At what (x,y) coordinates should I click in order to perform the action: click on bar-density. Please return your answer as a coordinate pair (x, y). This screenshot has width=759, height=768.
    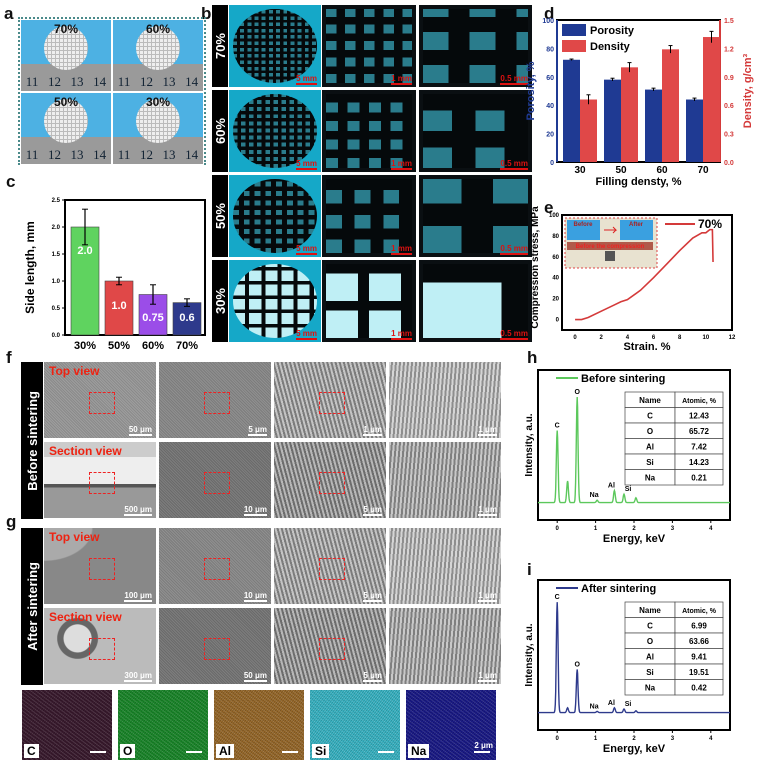
    Looking at the image, I should click on (588, 130).